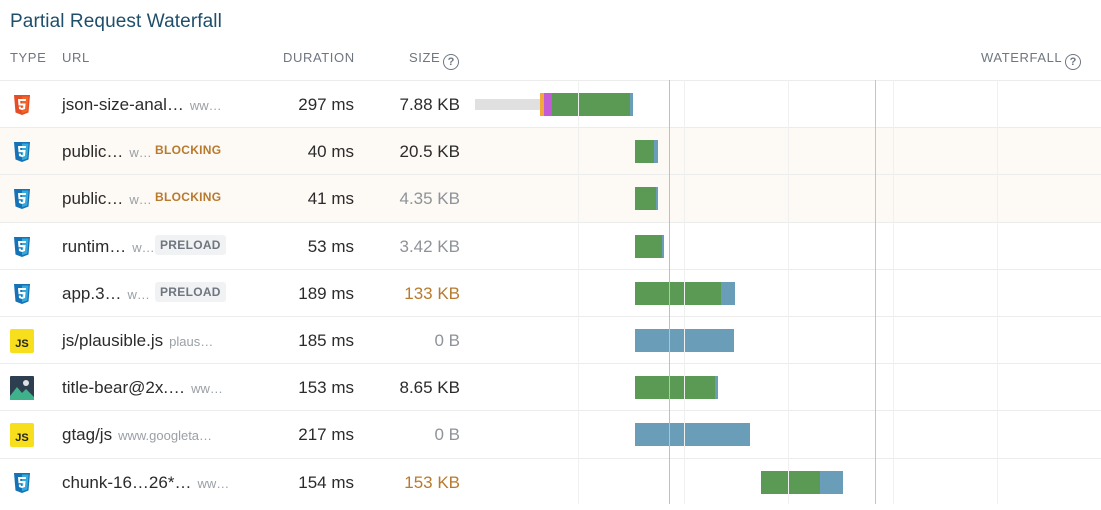 This screenshot has width=1101, height=510. What do you see at coordinates (550, 340) in the screenshot?
I see `table-row: JS js/plausible.js plaus… 185 ms 0 B` at bounding box center [550, 340].